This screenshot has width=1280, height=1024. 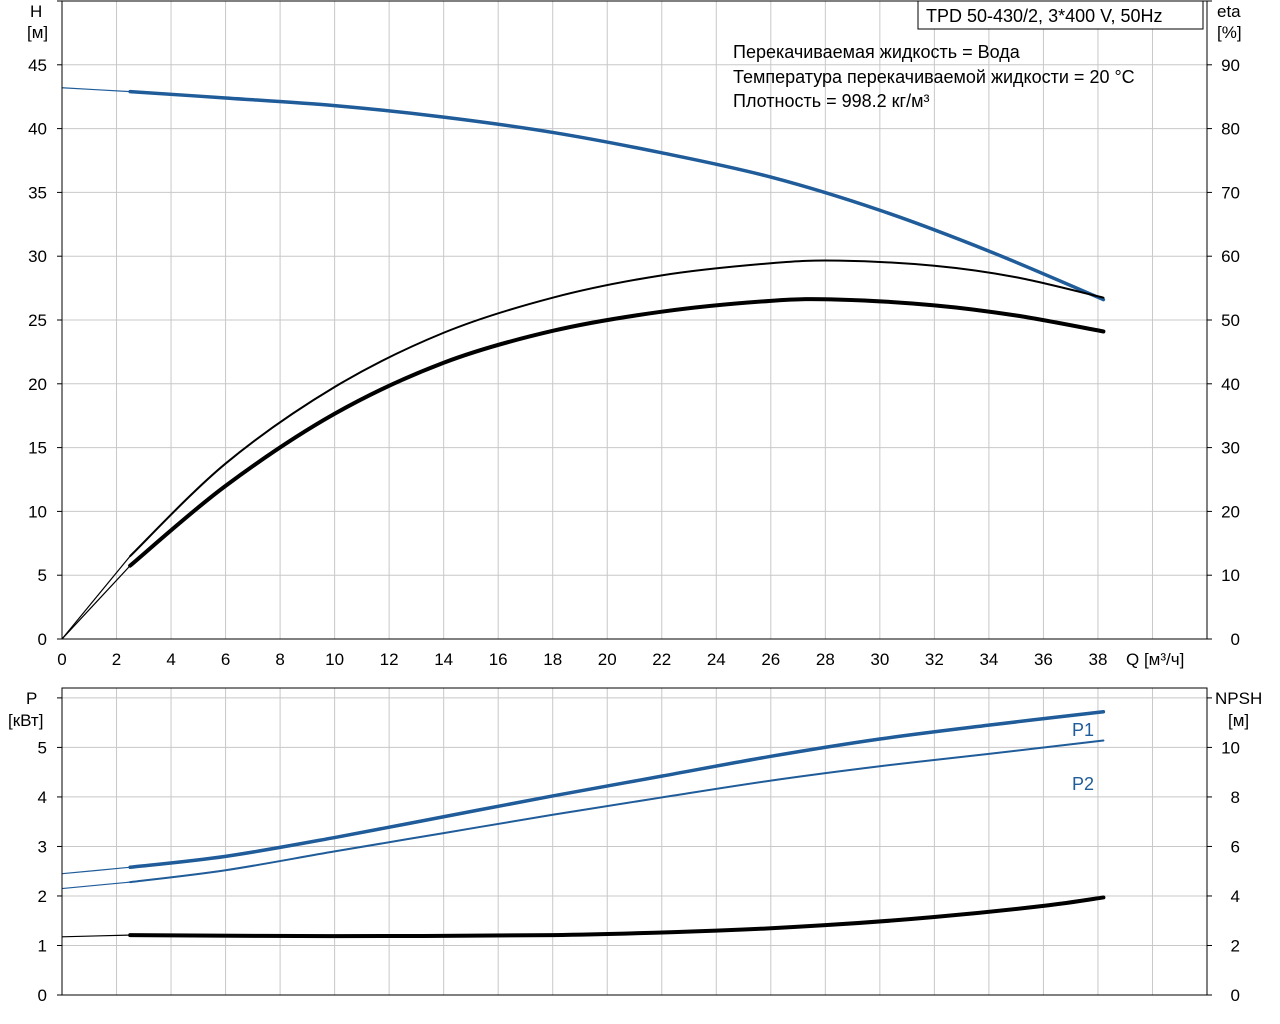 What do you see at coordinates (1235, 846) in the screenshot?
I see `right-tick-label: 6` at bounding box center [1235, 846].